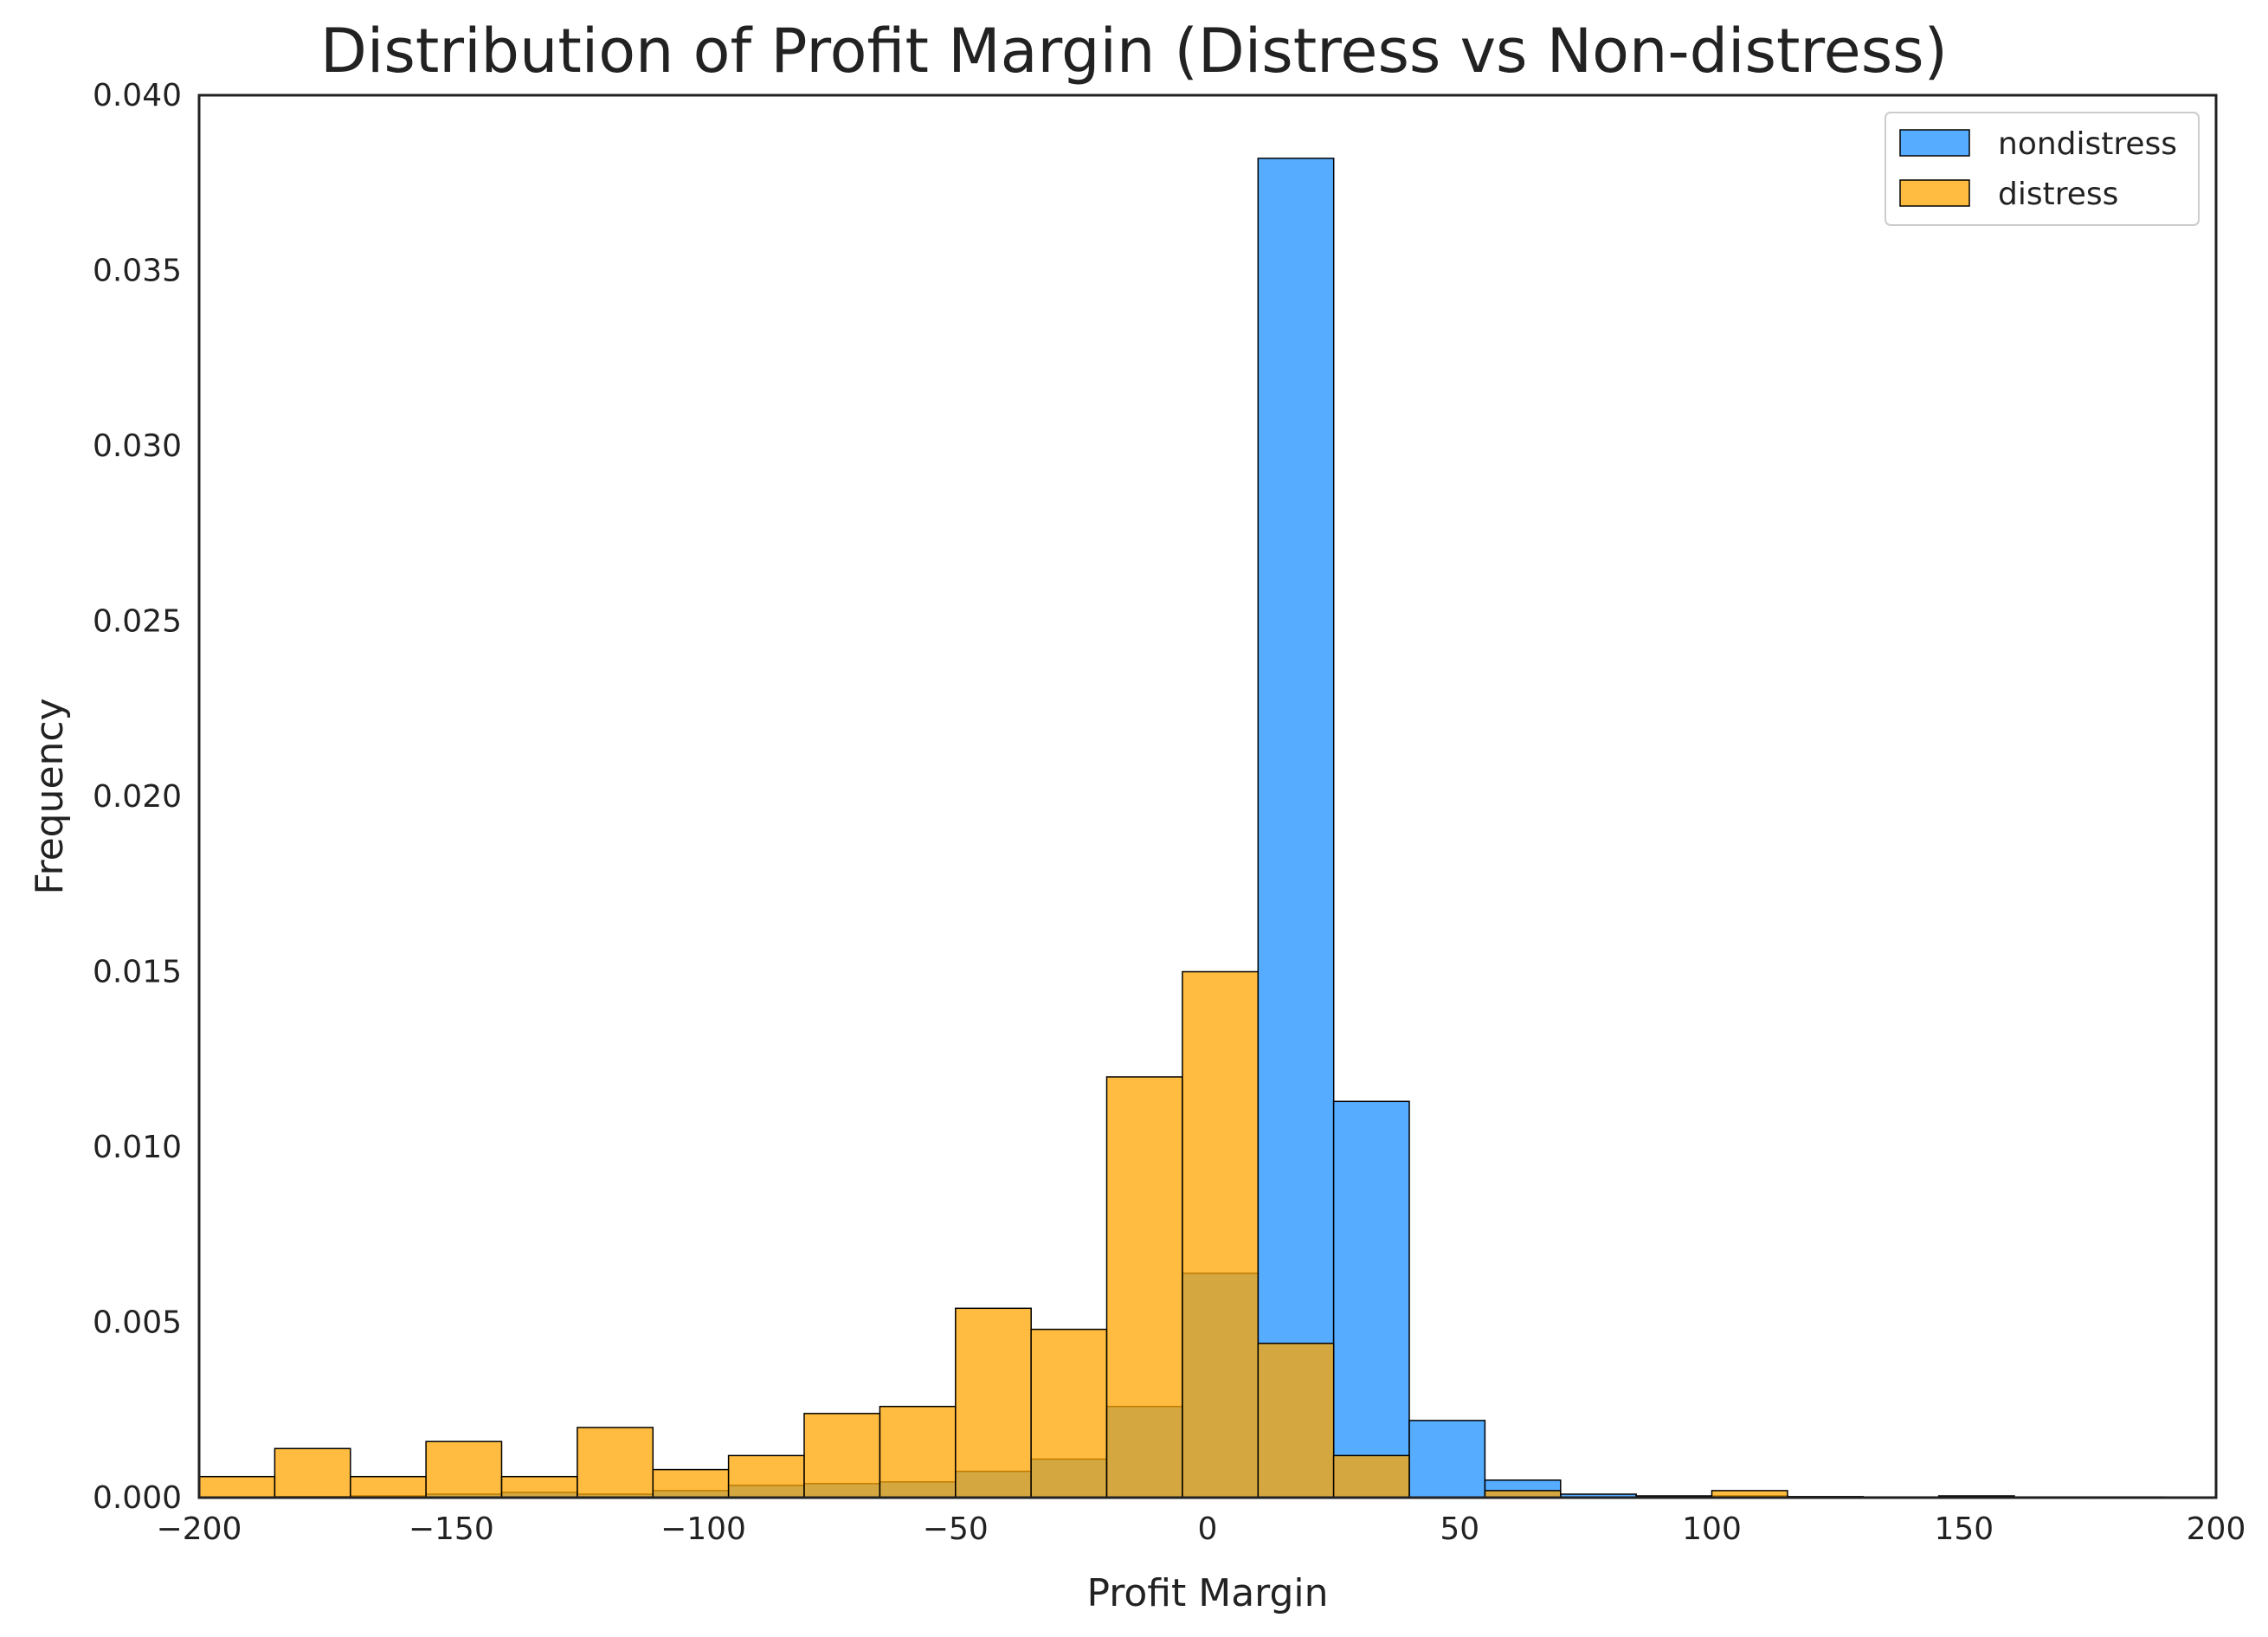 The width and height of the screenshot is (2268, 1637). Describe the element at coordinates (2216, 1529) in the screenshot. I see `x-tick-label: 200` at that location.